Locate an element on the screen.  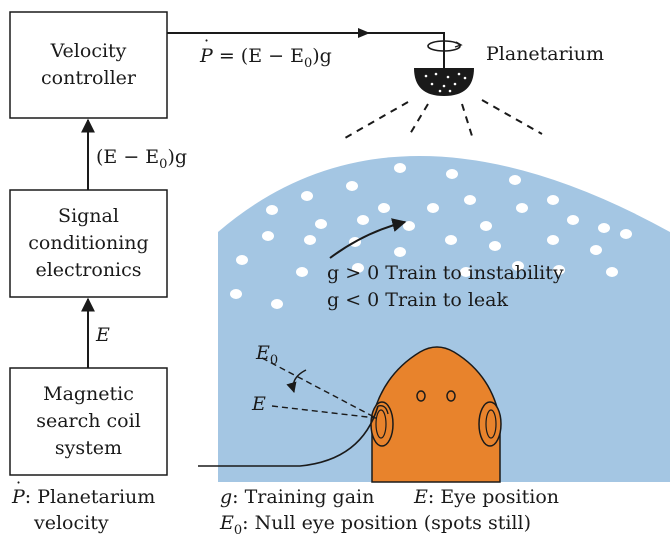
planetarium-label: Planetarium is located at coordinates (545, 54).